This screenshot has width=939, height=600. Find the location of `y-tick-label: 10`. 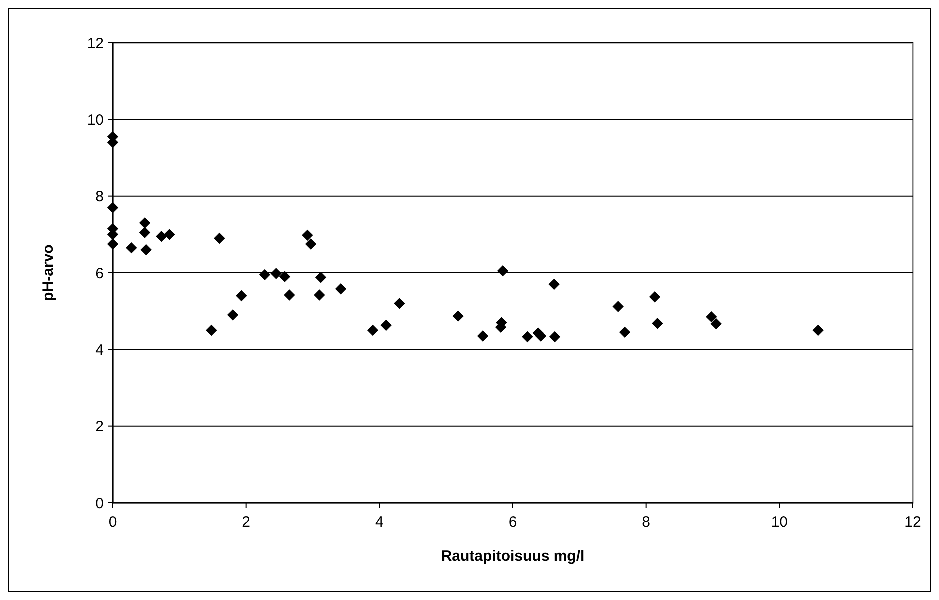

y-tick-label: 10 is located at coordinates (95, 120).